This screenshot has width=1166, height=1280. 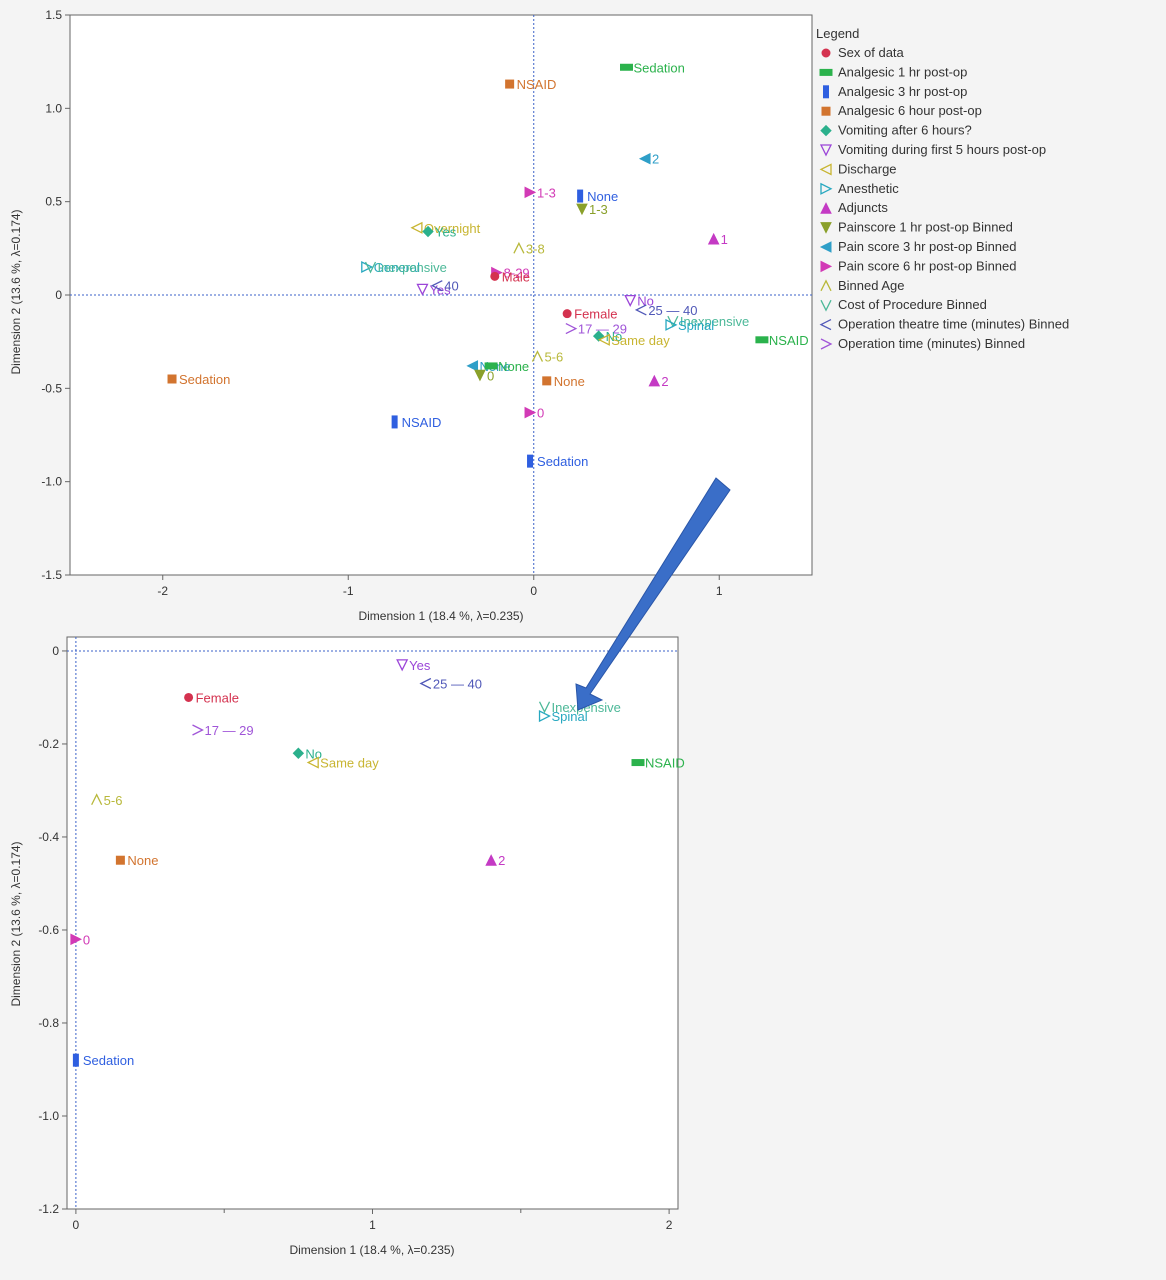 What do you see at coordinates (719, 591) in the screenshot?
I see `x-tick-label: 1` at bounding box center [719, 591].